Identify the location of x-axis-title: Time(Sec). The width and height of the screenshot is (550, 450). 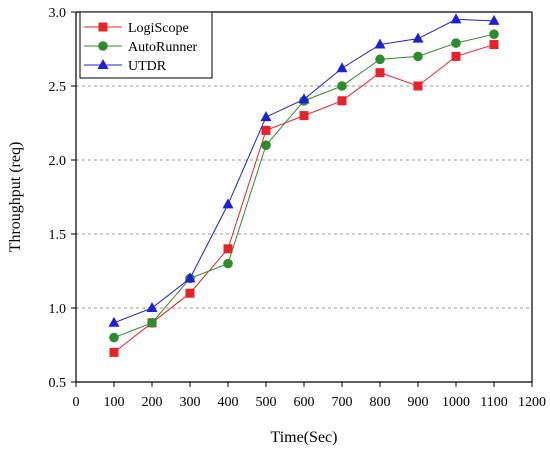
(304, 437).